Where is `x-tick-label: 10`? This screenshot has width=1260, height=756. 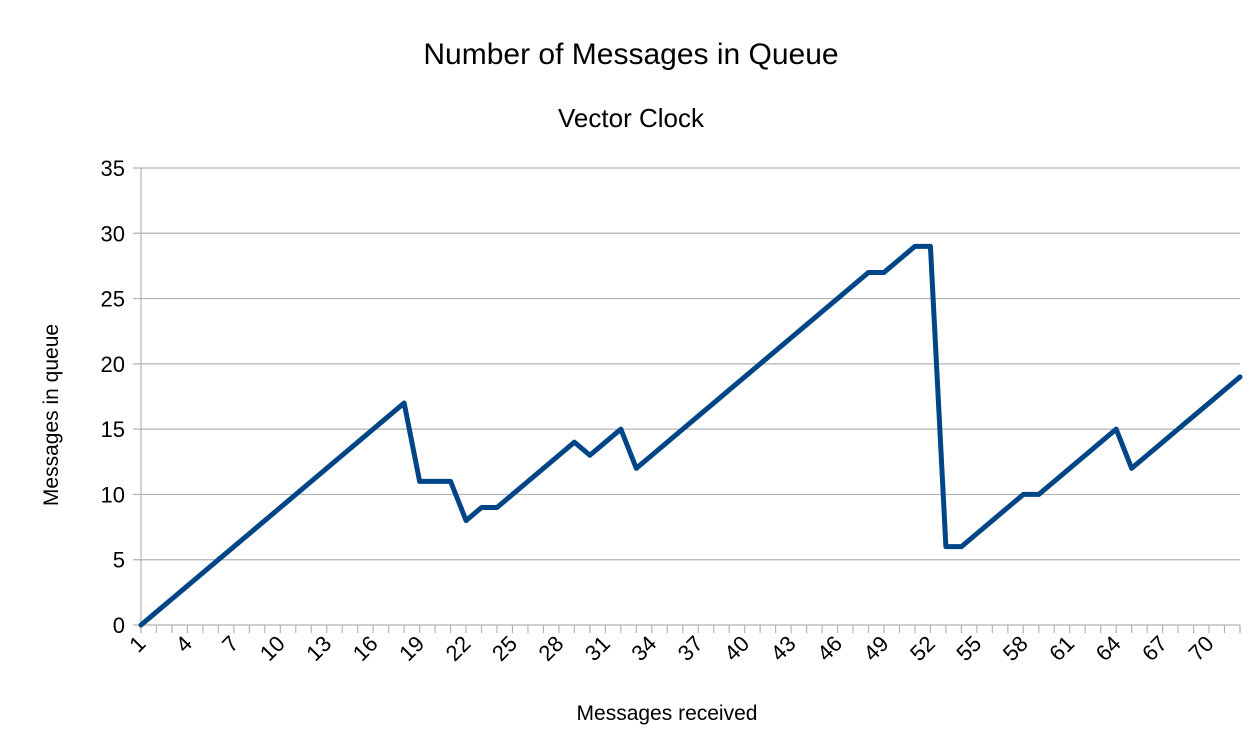
x-tick-label: 10 is located at coordinates (272, 648).